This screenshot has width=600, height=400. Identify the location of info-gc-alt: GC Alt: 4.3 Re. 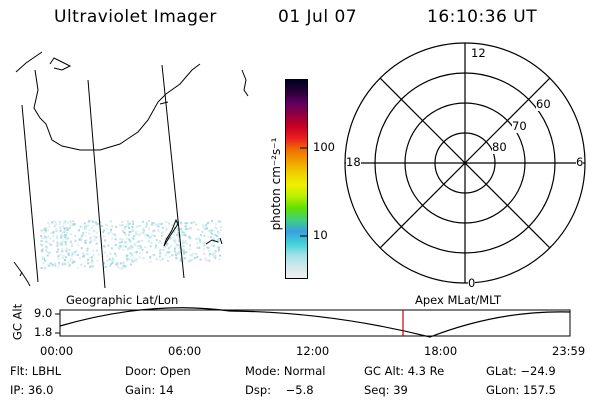
(404, 371).